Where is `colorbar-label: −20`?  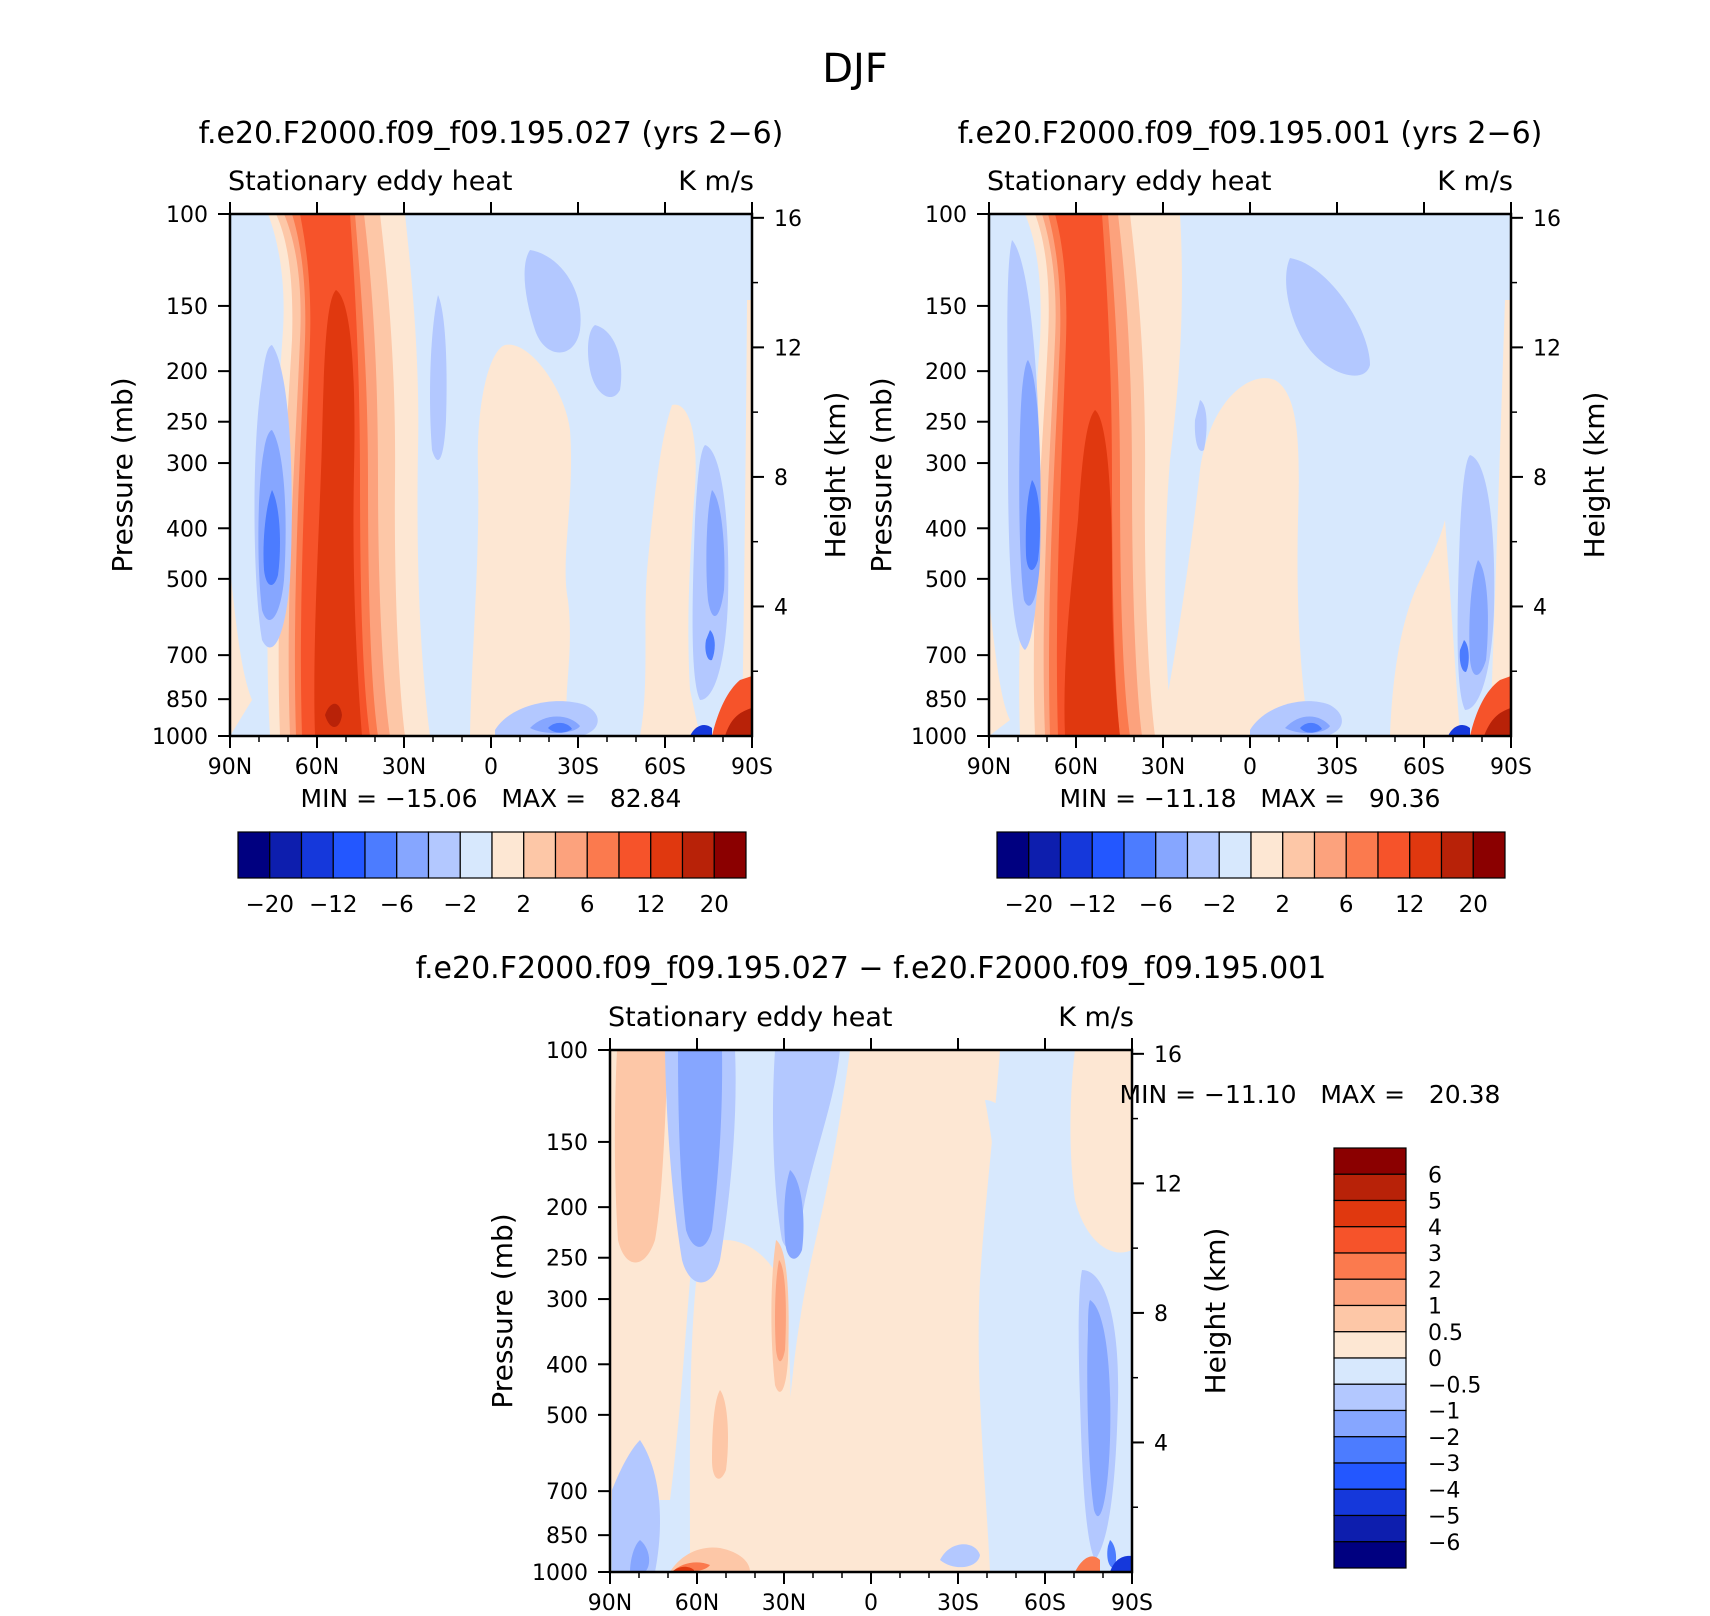
colorbar-label: −20 is located at coordinates (1028, 905).